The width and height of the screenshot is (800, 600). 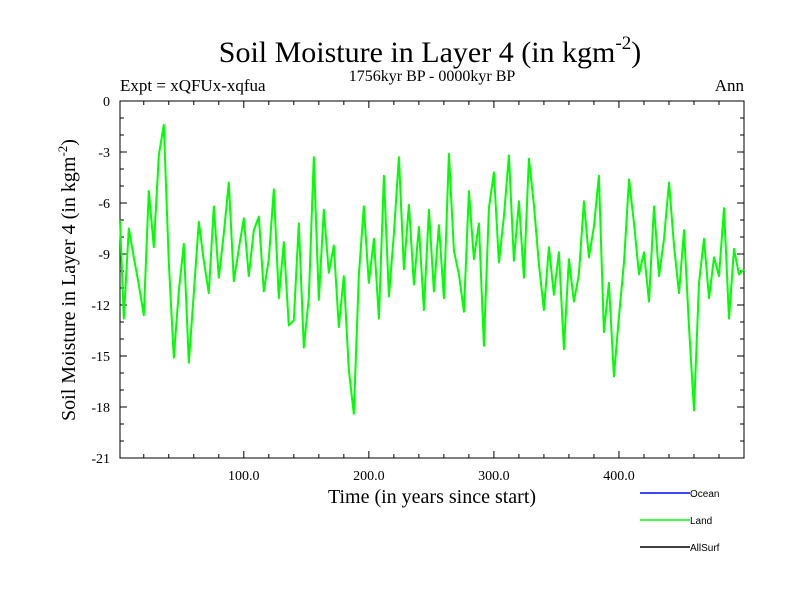 I want to click on y-tick-label: -6, so click(x=104, y=204).